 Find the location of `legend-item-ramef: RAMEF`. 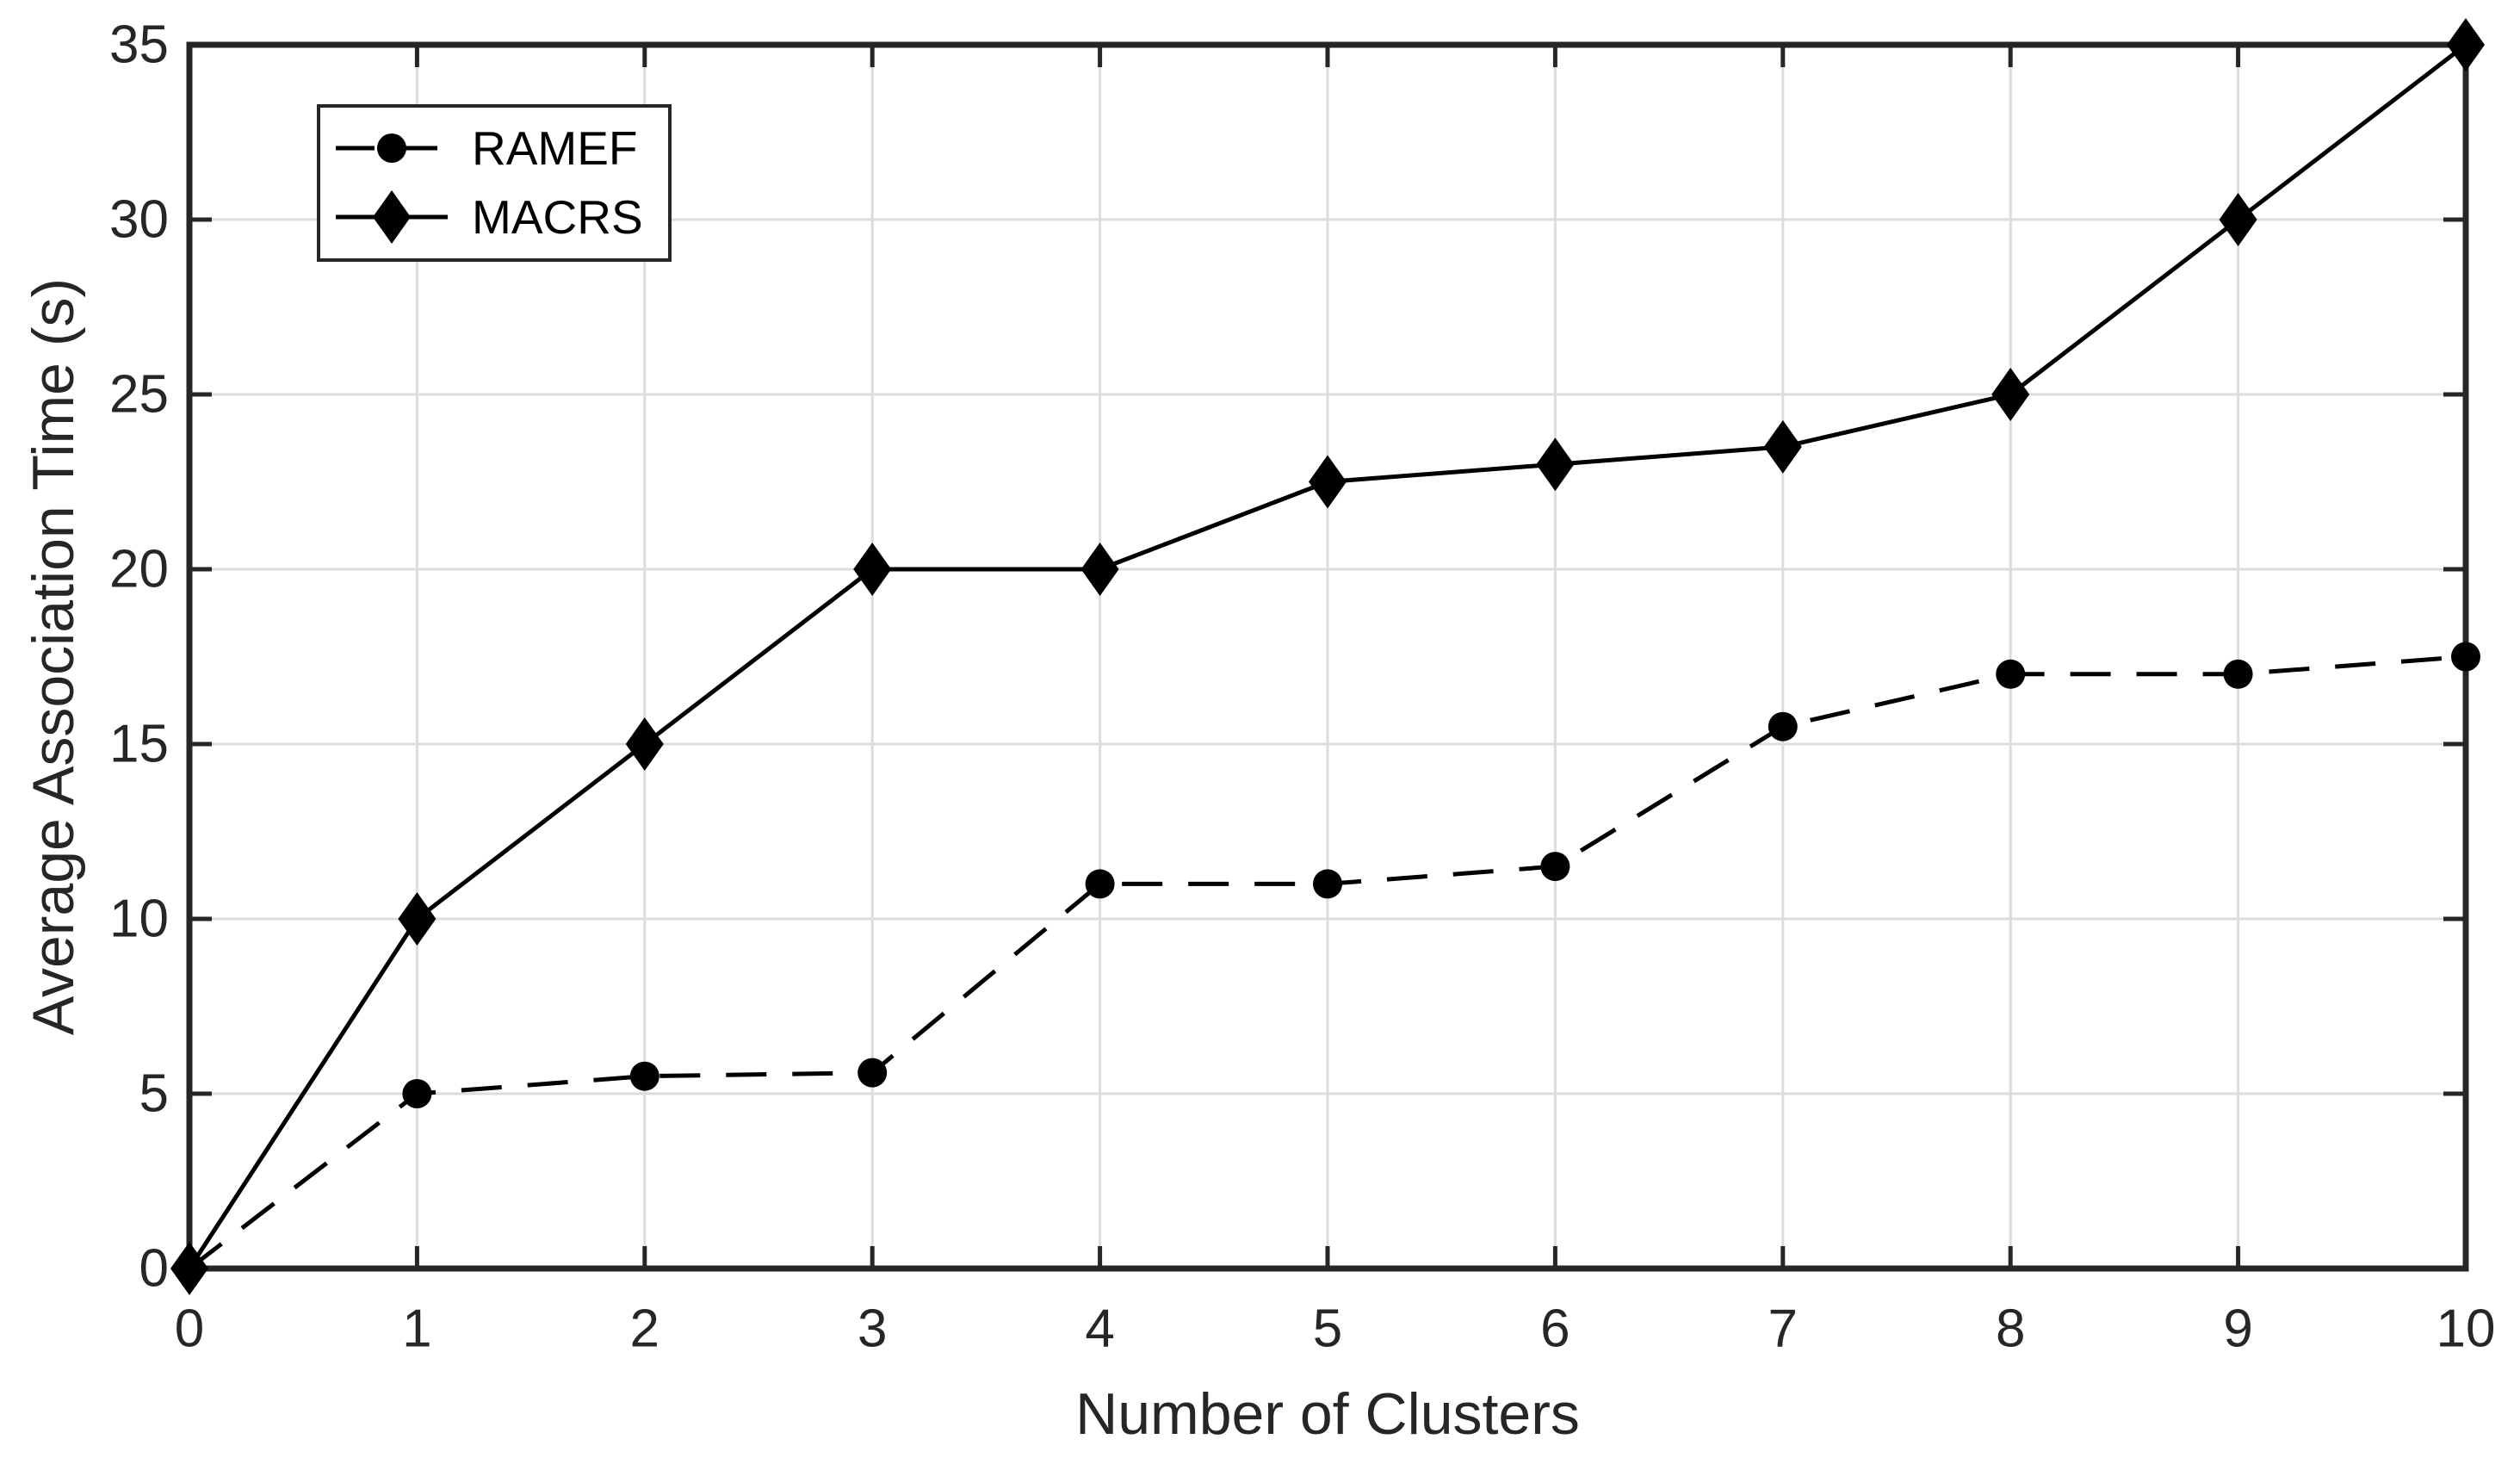

legend-item-ramef: RAMEF is located at coordinates (487, 148).